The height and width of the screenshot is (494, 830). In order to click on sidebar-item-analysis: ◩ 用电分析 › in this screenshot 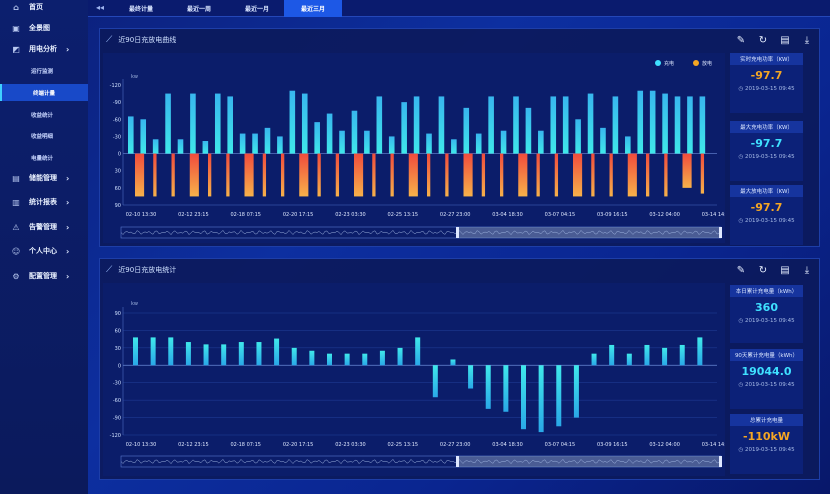, I will do `click(44, 49)`.